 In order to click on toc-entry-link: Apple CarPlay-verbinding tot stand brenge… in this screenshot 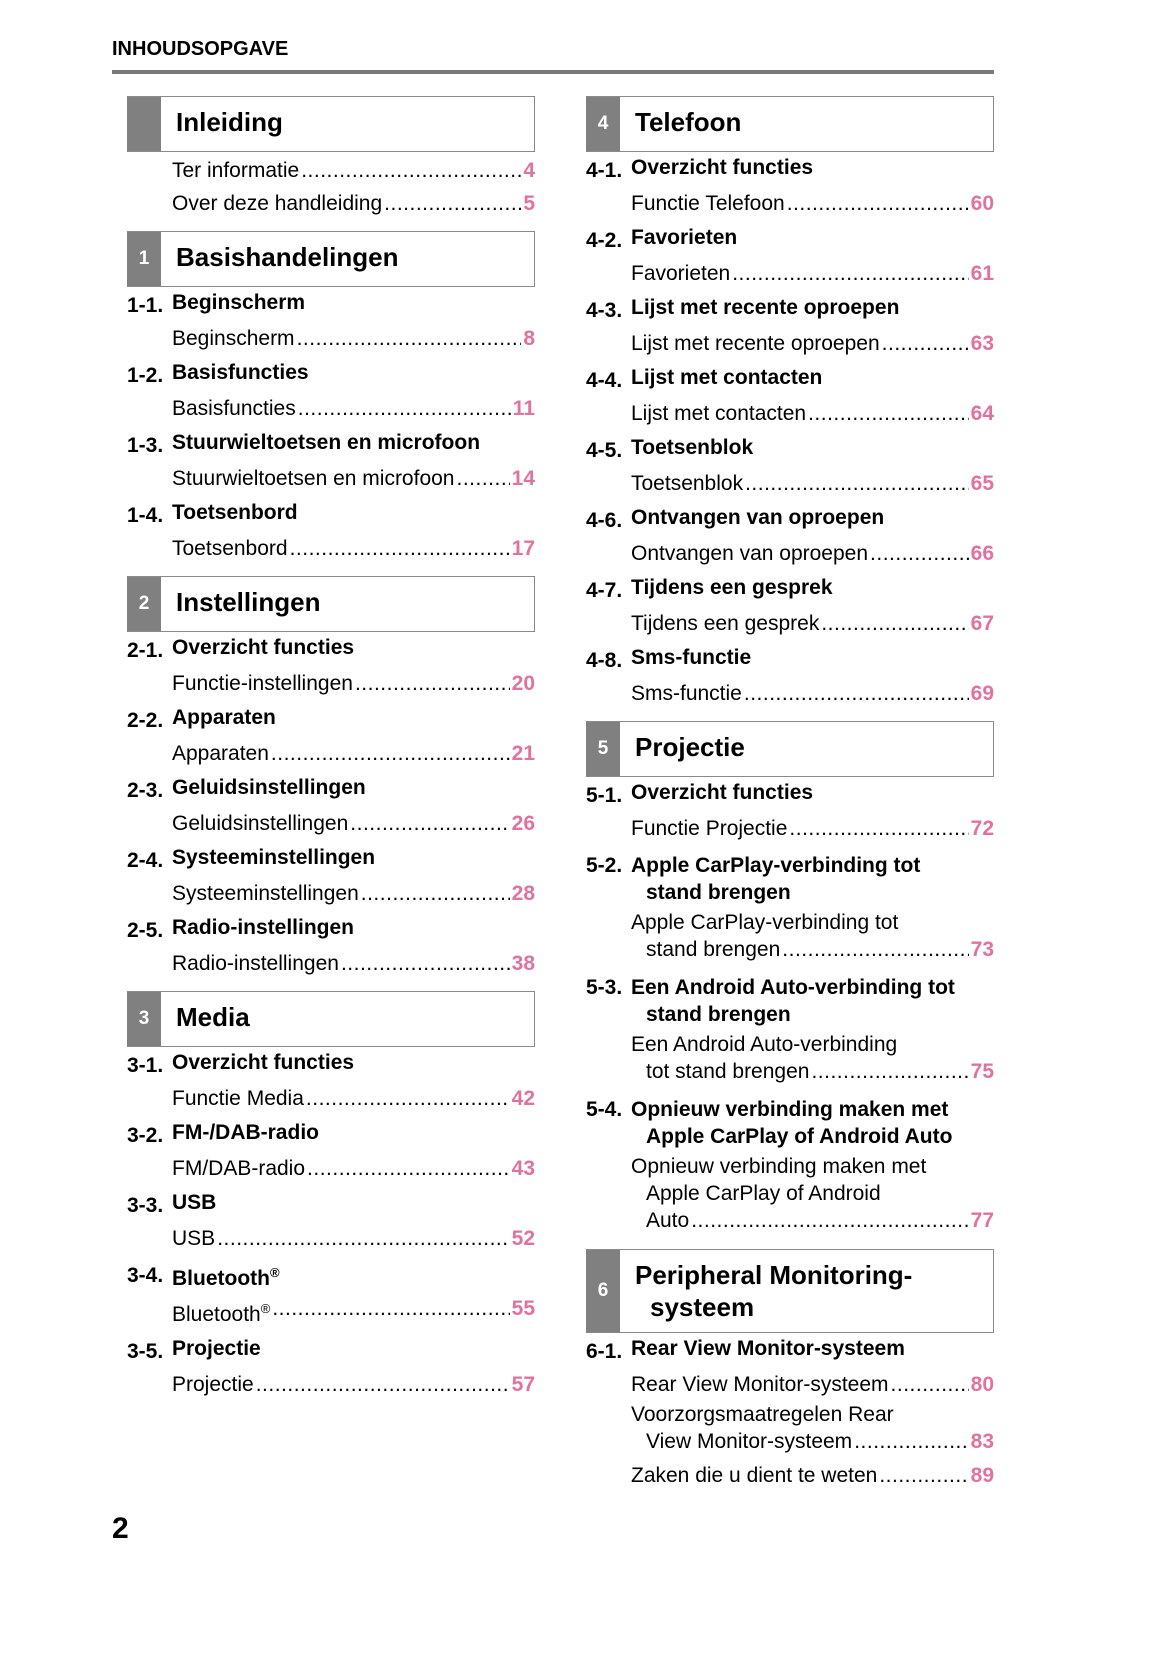, I will do `click(790, 938)`.